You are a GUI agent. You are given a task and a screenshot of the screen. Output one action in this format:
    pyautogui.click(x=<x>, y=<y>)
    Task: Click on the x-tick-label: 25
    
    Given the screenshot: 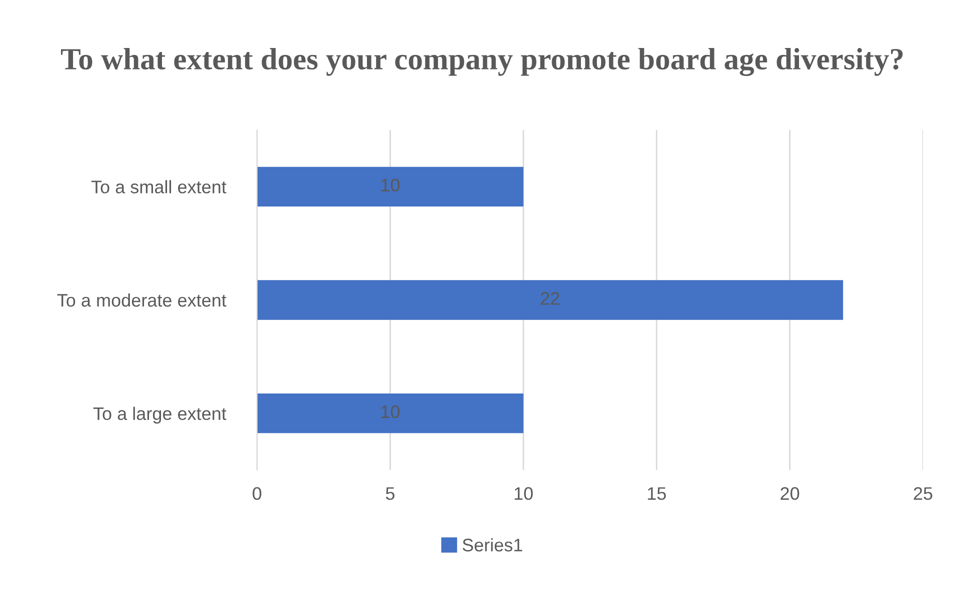 What is the action you would take?
    pyautogui.click(x=923, y=493)
    